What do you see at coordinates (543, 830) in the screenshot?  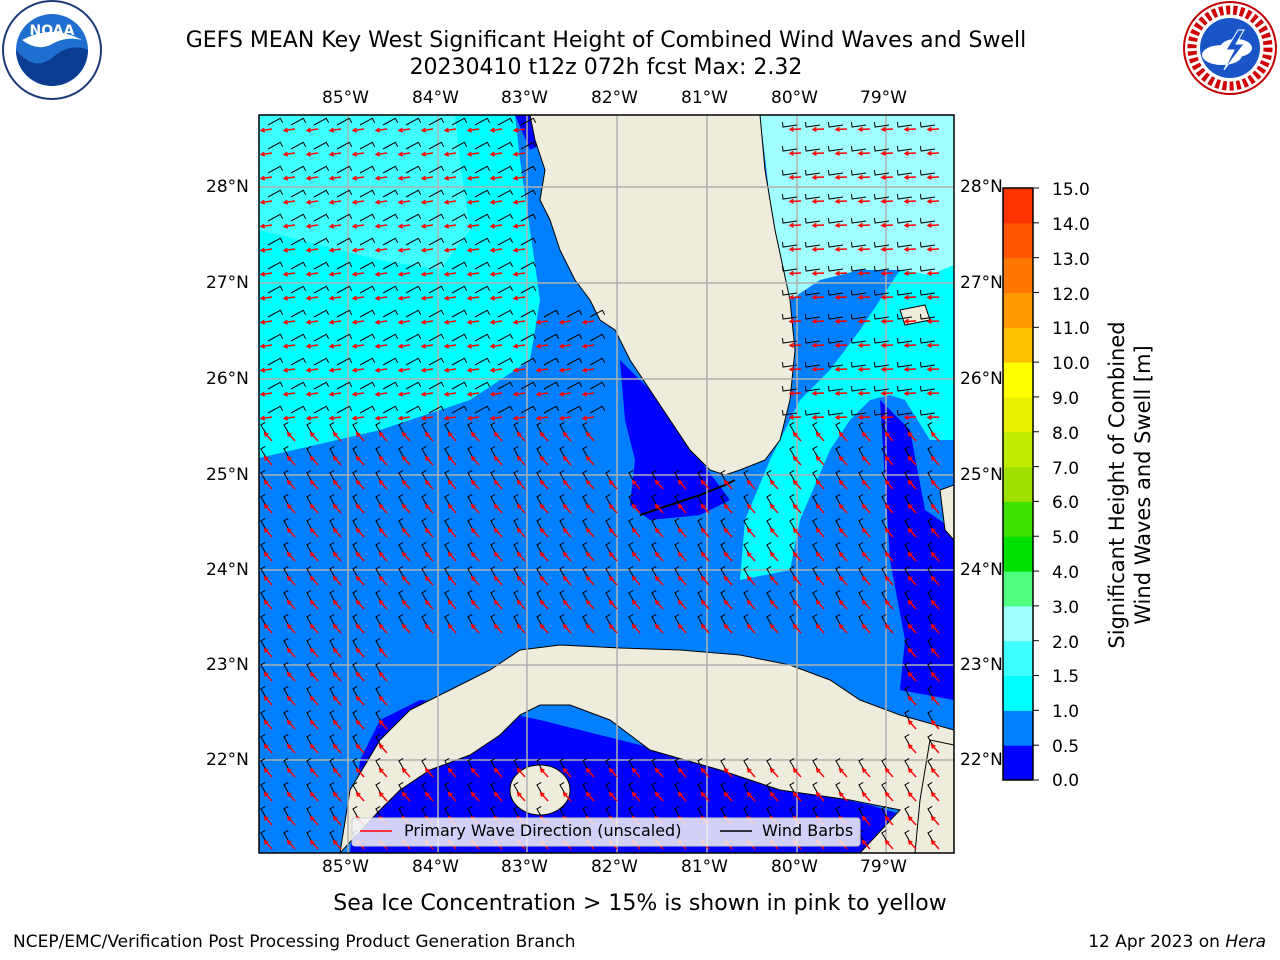 I see `legend-wave-label: Primary Wave Direction (unscaled)` at bounding box center [543, 830].